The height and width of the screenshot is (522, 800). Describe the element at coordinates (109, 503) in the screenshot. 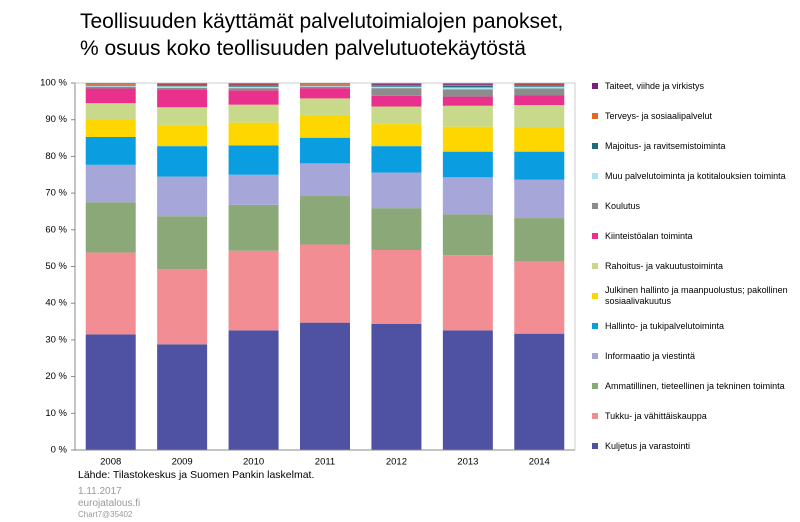

I see `website: eurojatalous.fi` at that location.